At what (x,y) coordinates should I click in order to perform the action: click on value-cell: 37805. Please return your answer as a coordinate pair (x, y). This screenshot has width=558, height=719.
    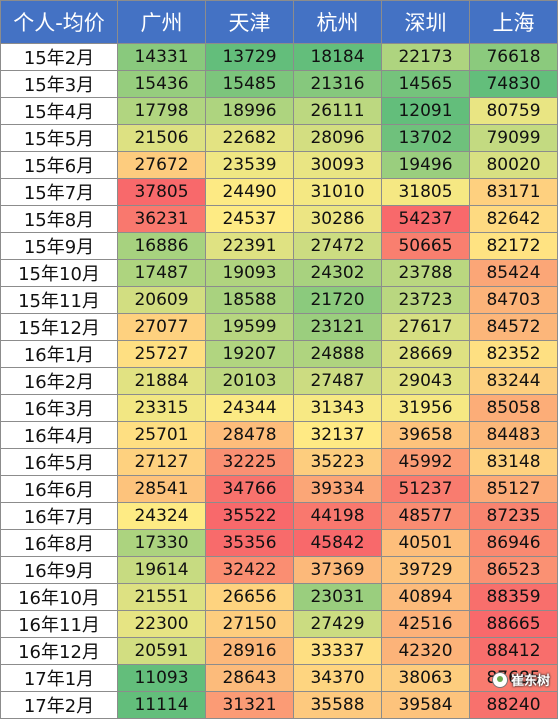
    Looking at the image, I should click on (161, 192).